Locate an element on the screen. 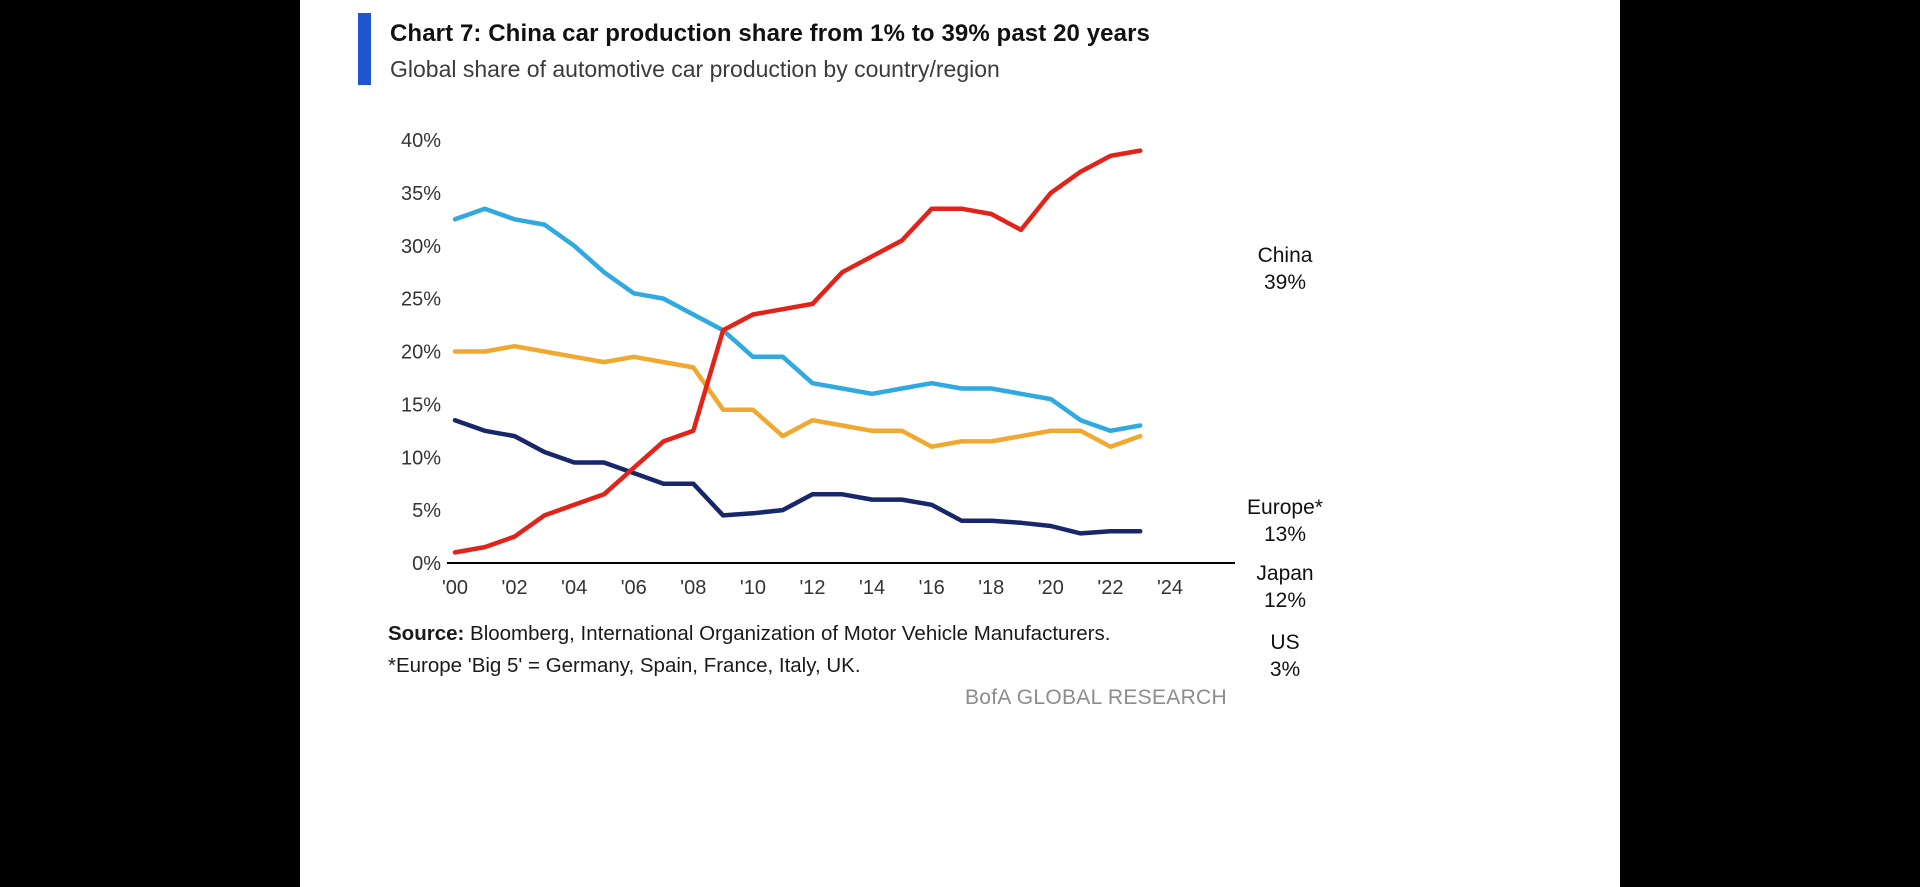 The height and width of the screenshot is (887, 1920). series-name-us: US is located at coordinates (1285, 642).